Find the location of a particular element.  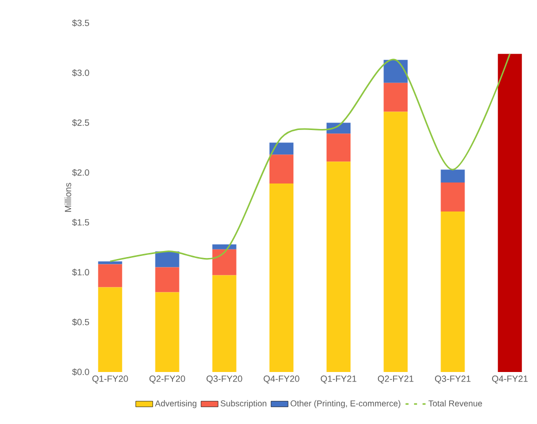

y-tick-label: $3.0 is located at coordinates (81, 72).